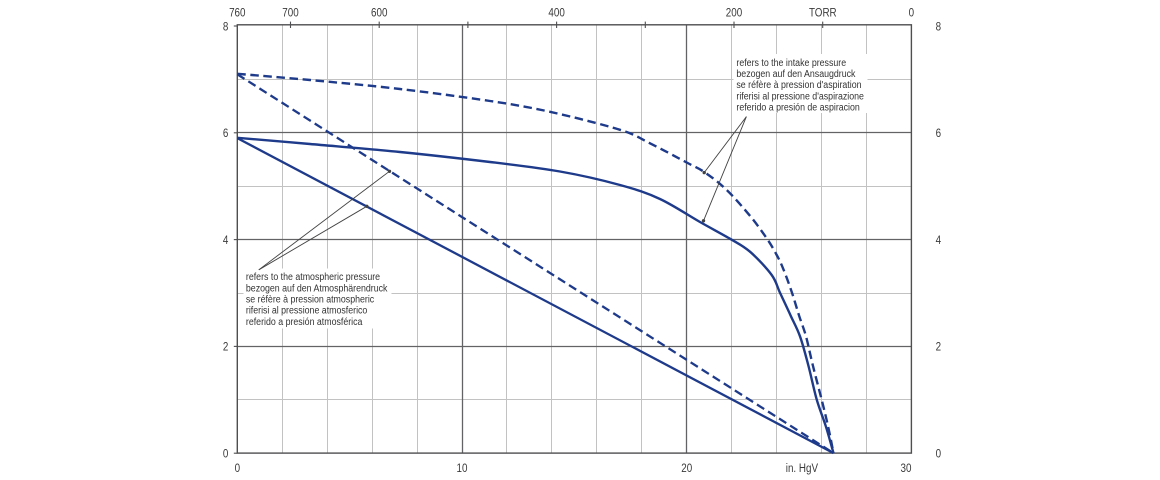  I want to click on svg-text:riferisi al pressione d'aspira: riferisi al pressione d'aspirazione, so click(800, 96).